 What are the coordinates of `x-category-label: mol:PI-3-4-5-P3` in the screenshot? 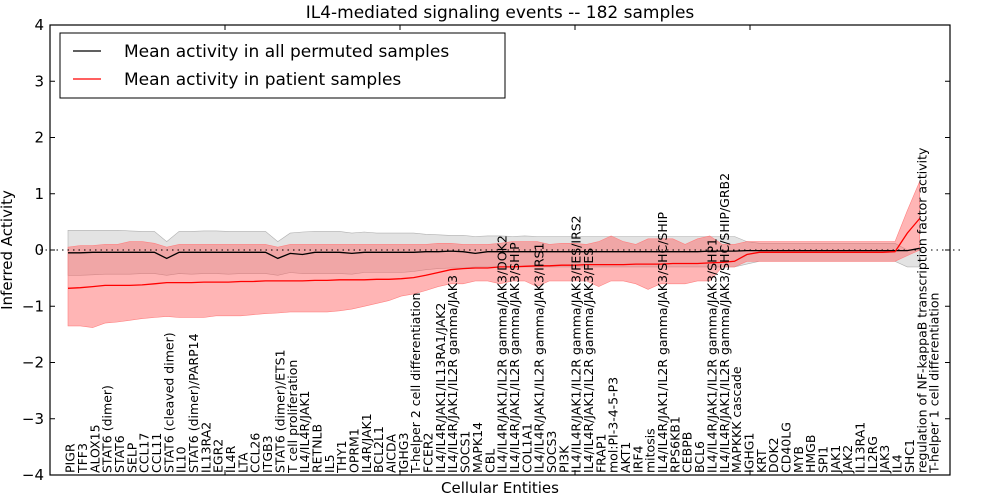 It's located at (613, 425).